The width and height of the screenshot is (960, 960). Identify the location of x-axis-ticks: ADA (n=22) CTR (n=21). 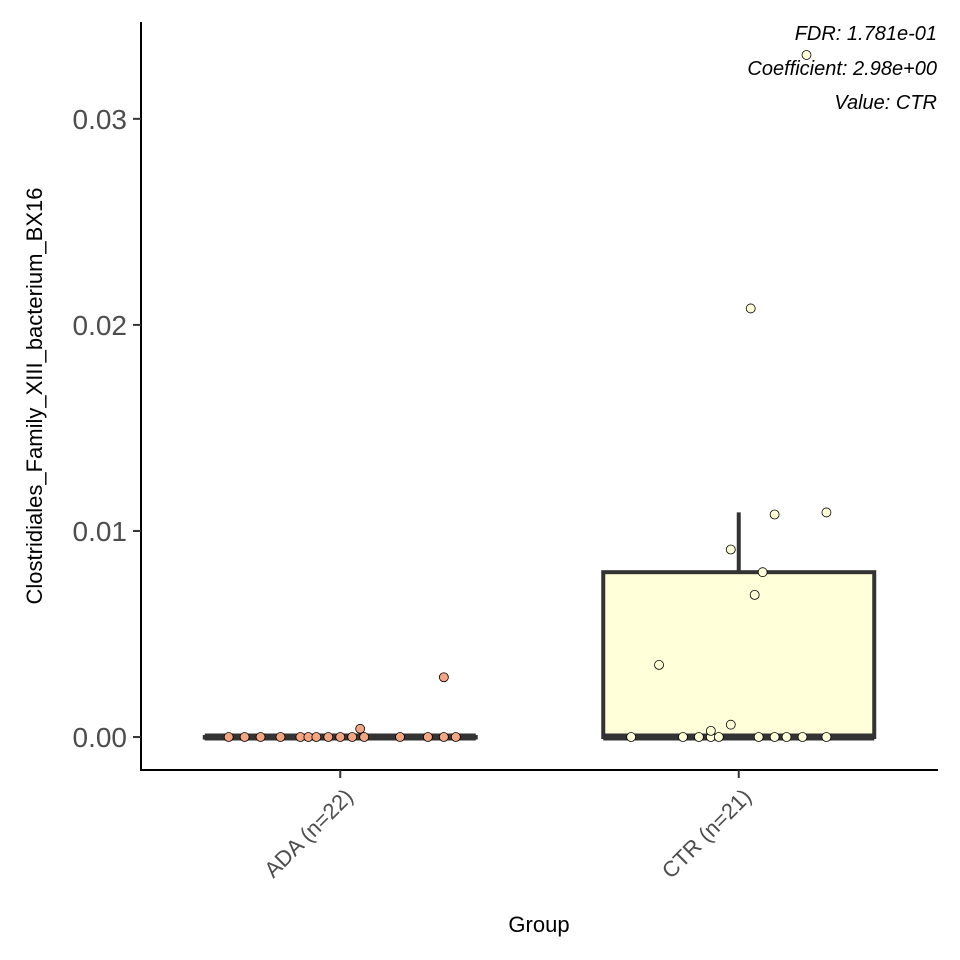
(507, 826).